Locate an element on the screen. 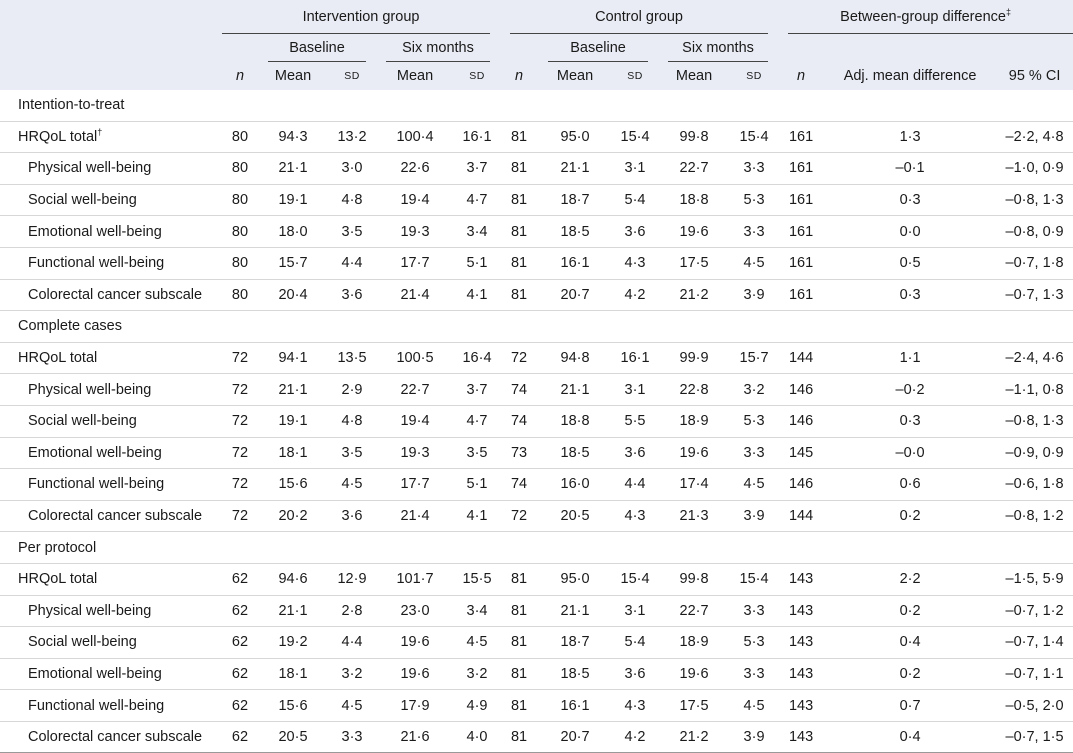  table-cell: 4·1 is located at coordinates (477, 295).